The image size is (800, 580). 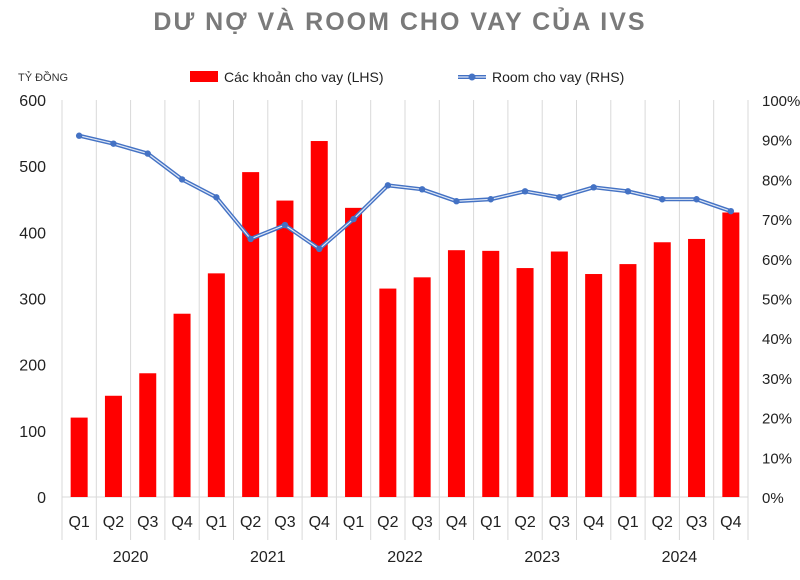 What do you see at coordinates (41, 498) in the screenshot?
I see `left-tick-label: 0` at bounding box center [41, 498].